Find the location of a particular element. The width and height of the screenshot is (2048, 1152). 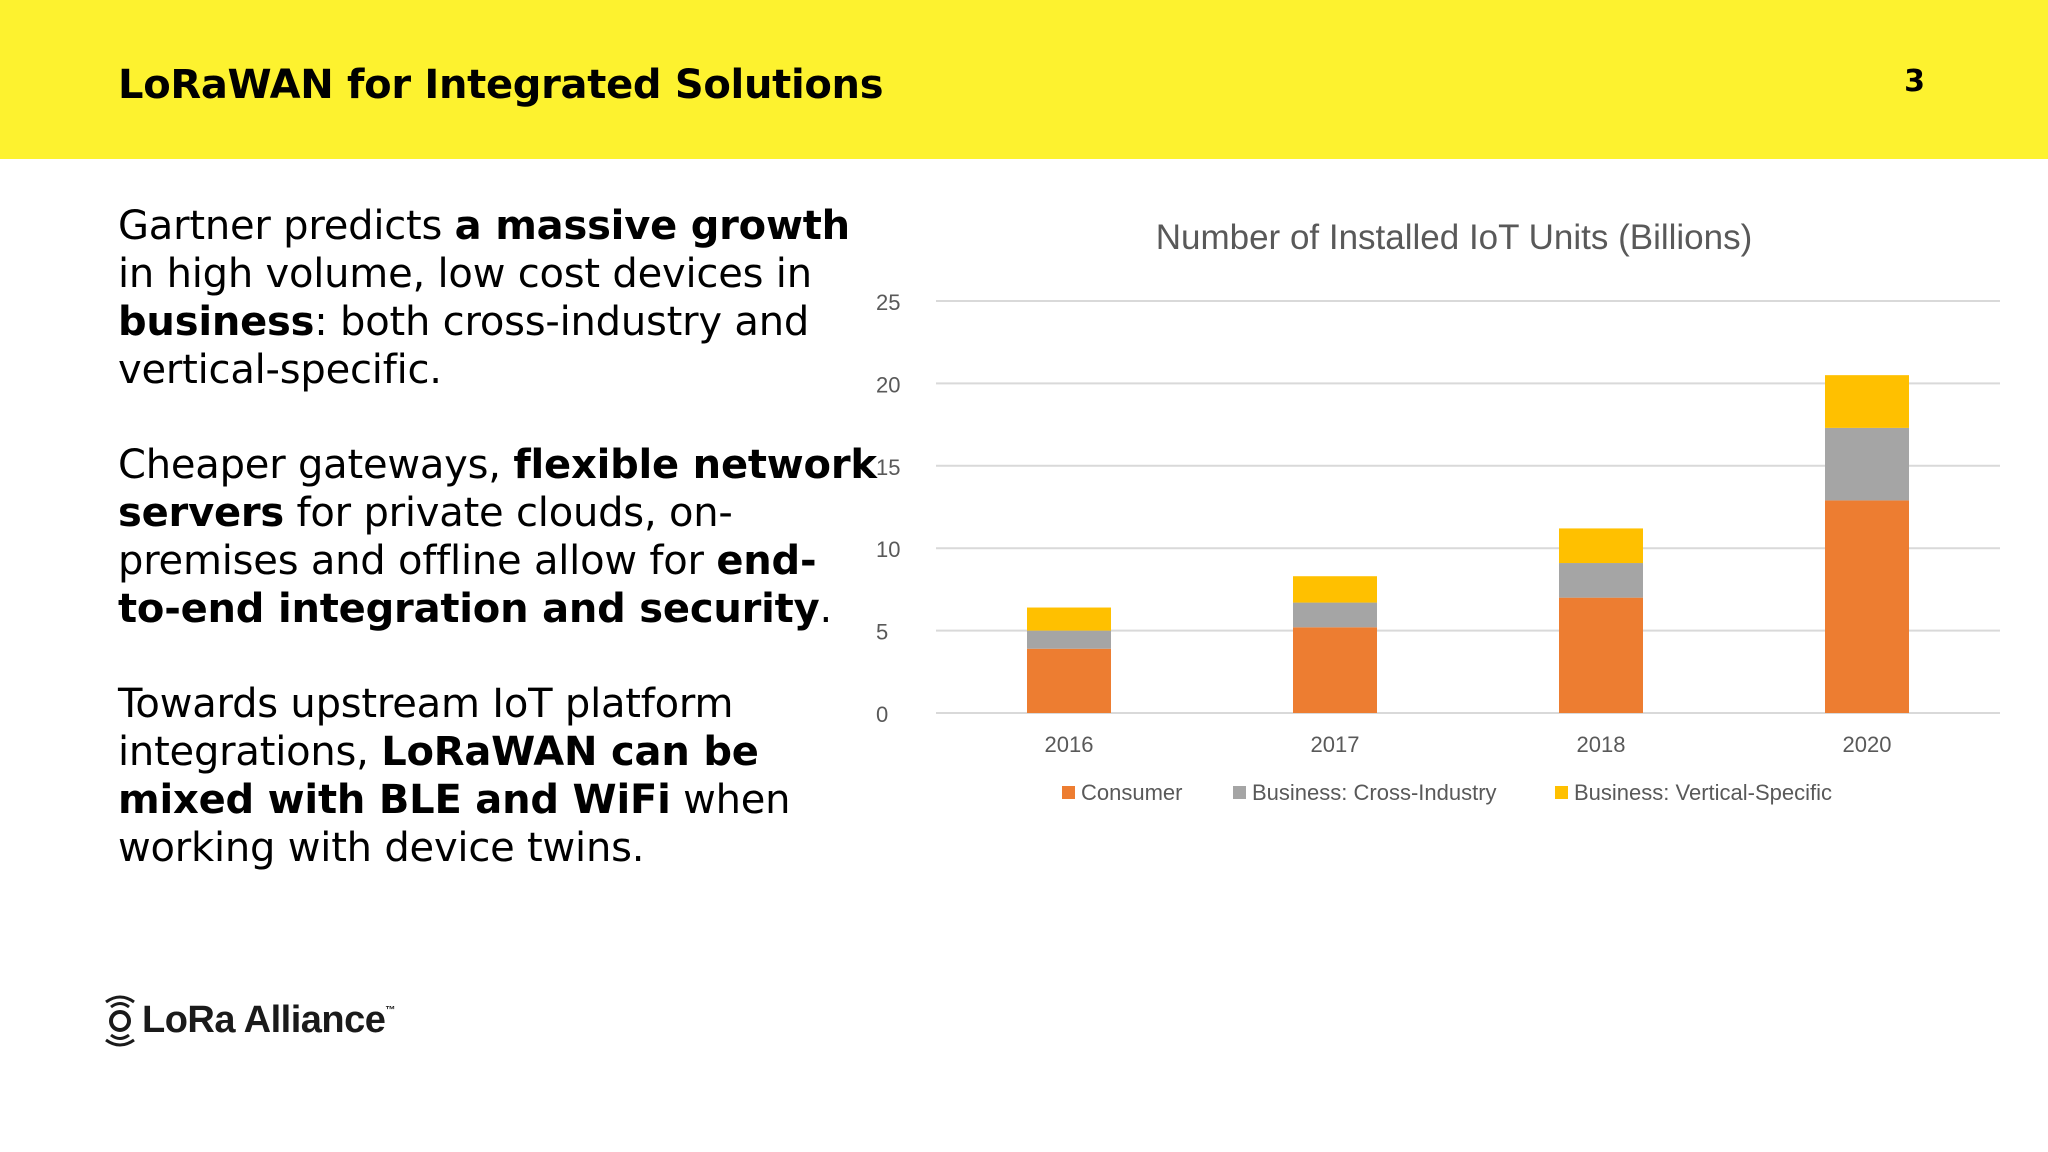

x-tick-label: 2018 is located at coordinates (1601, 744).